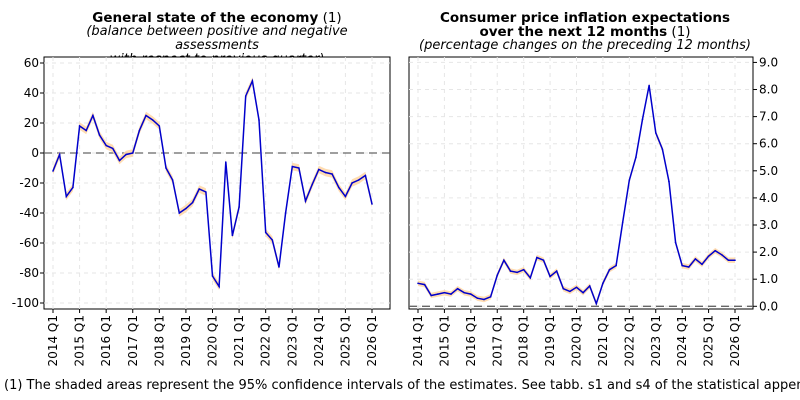 The image size is (800, 400). What do you see at coordinates (768, 117) in the screenshot?
I see `right-ytick-label: 7.0` at bounding box center [768, 117].